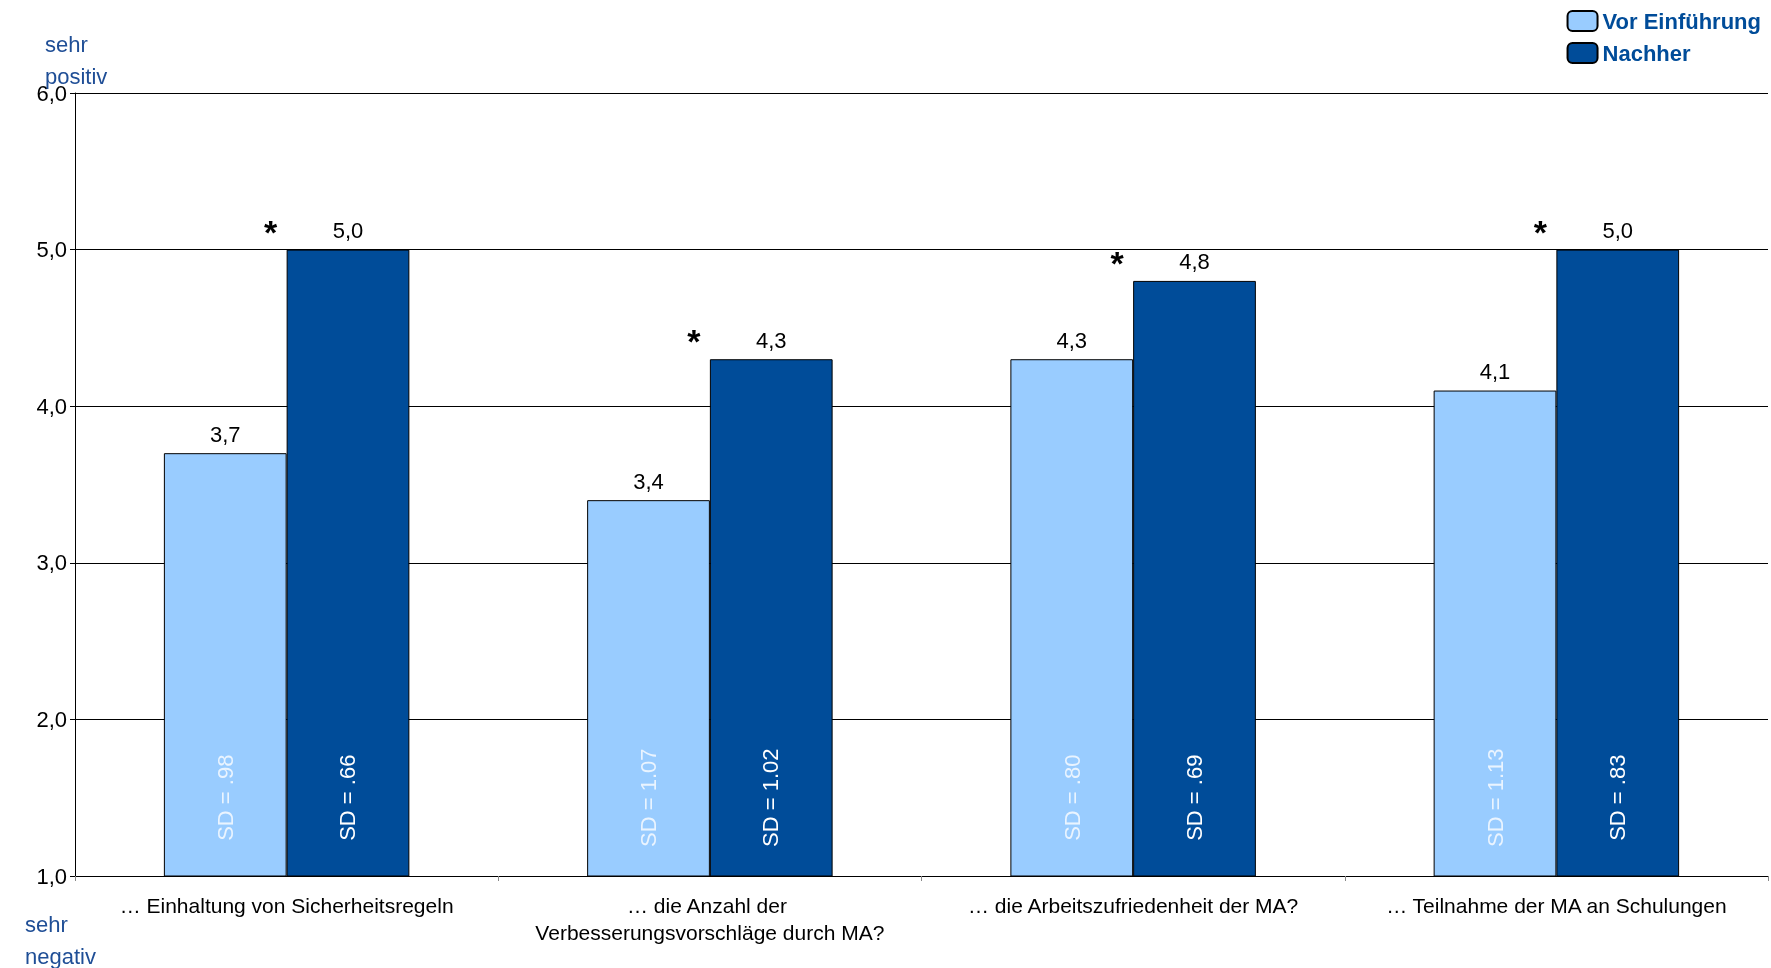  What do you see at coordinates (1133, 905) in the screenshot?
I see `x-tick-label: … die Arbeitszufriedenheit der MA?` at bounding box center [1133, 905].